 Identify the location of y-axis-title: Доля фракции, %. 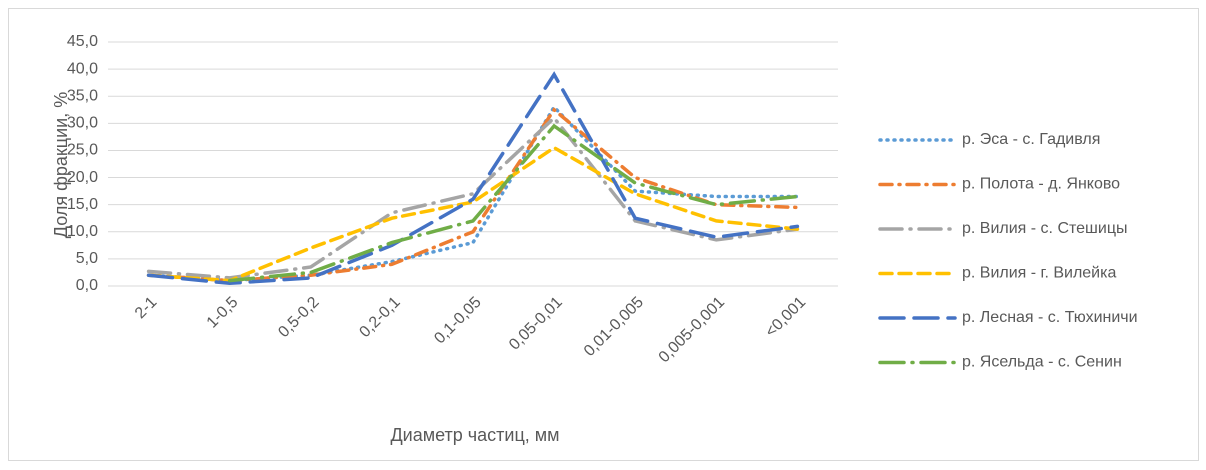
(61, 165).